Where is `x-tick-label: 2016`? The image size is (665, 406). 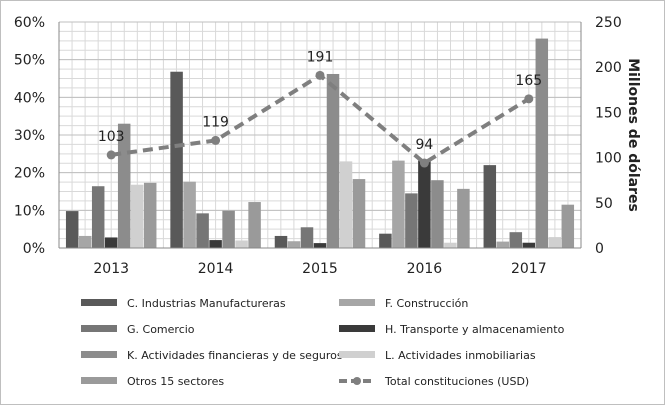 x-tick-label: 2016 is located at coordinates (425, 269).